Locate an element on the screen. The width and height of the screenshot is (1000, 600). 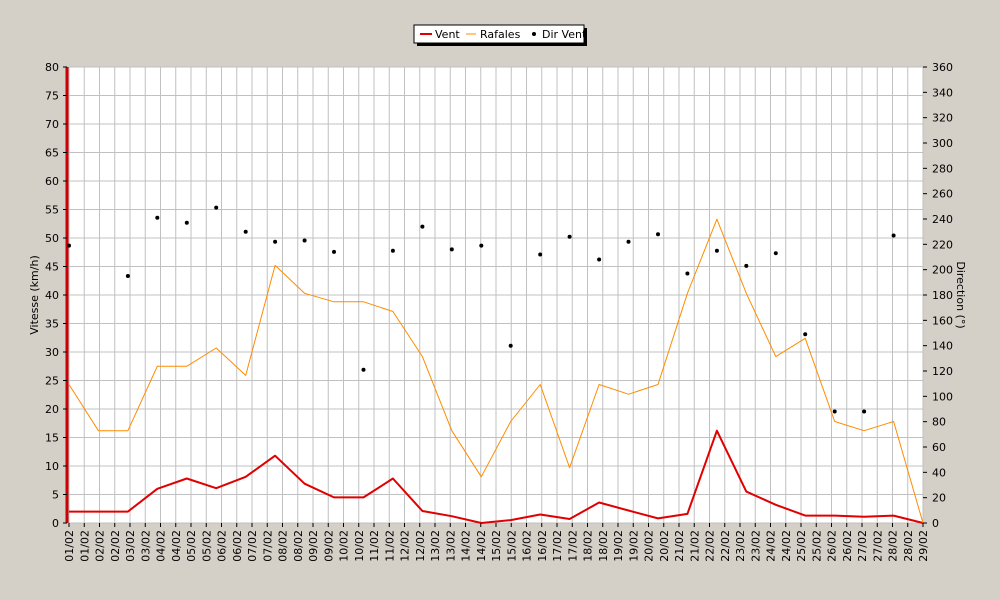
y2-tick-label: 140 is located at coordinates (942, 346).